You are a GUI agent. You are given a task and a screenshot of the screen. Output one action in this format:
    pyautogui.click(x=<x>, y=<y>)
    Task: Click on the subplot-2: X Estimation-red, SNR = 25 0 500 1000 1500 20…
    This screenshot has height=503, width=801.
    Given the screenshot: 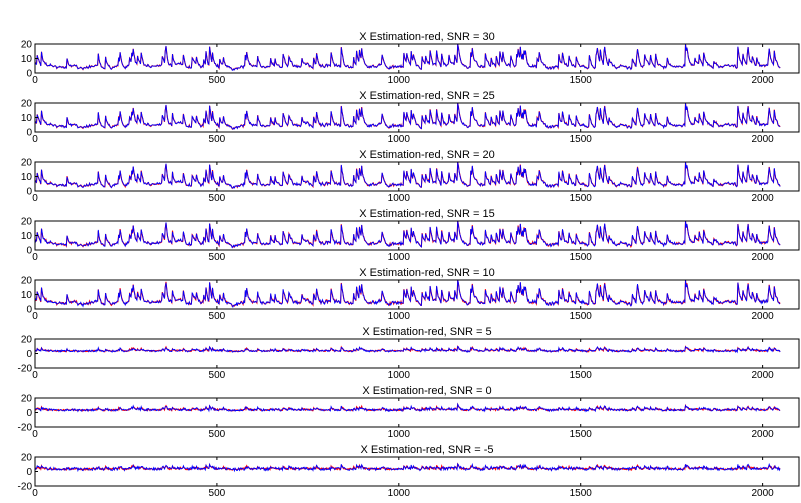 What is the action you would take?
    pyautogui.click(x=410, y=117)
    